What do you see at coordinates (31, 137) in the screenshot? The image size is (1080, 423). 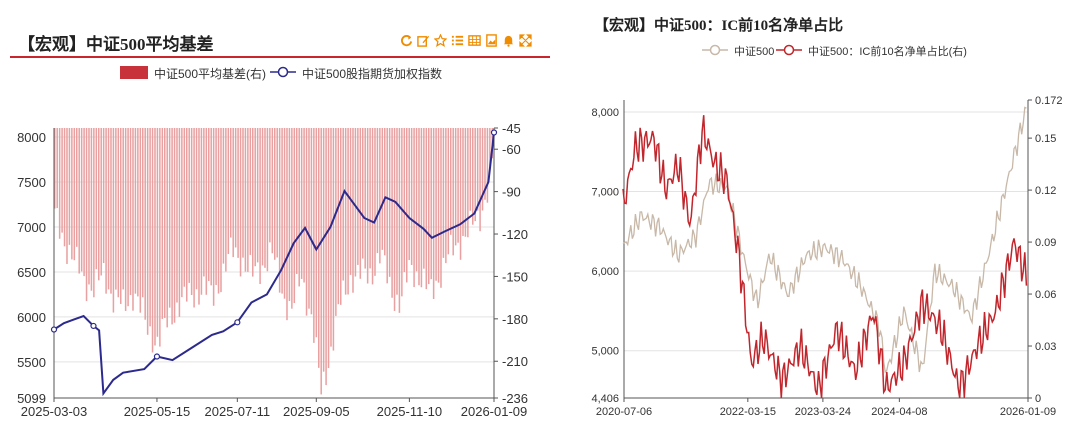 I see `y-left-tick-label: 8000` at bounding box center [31, 137].